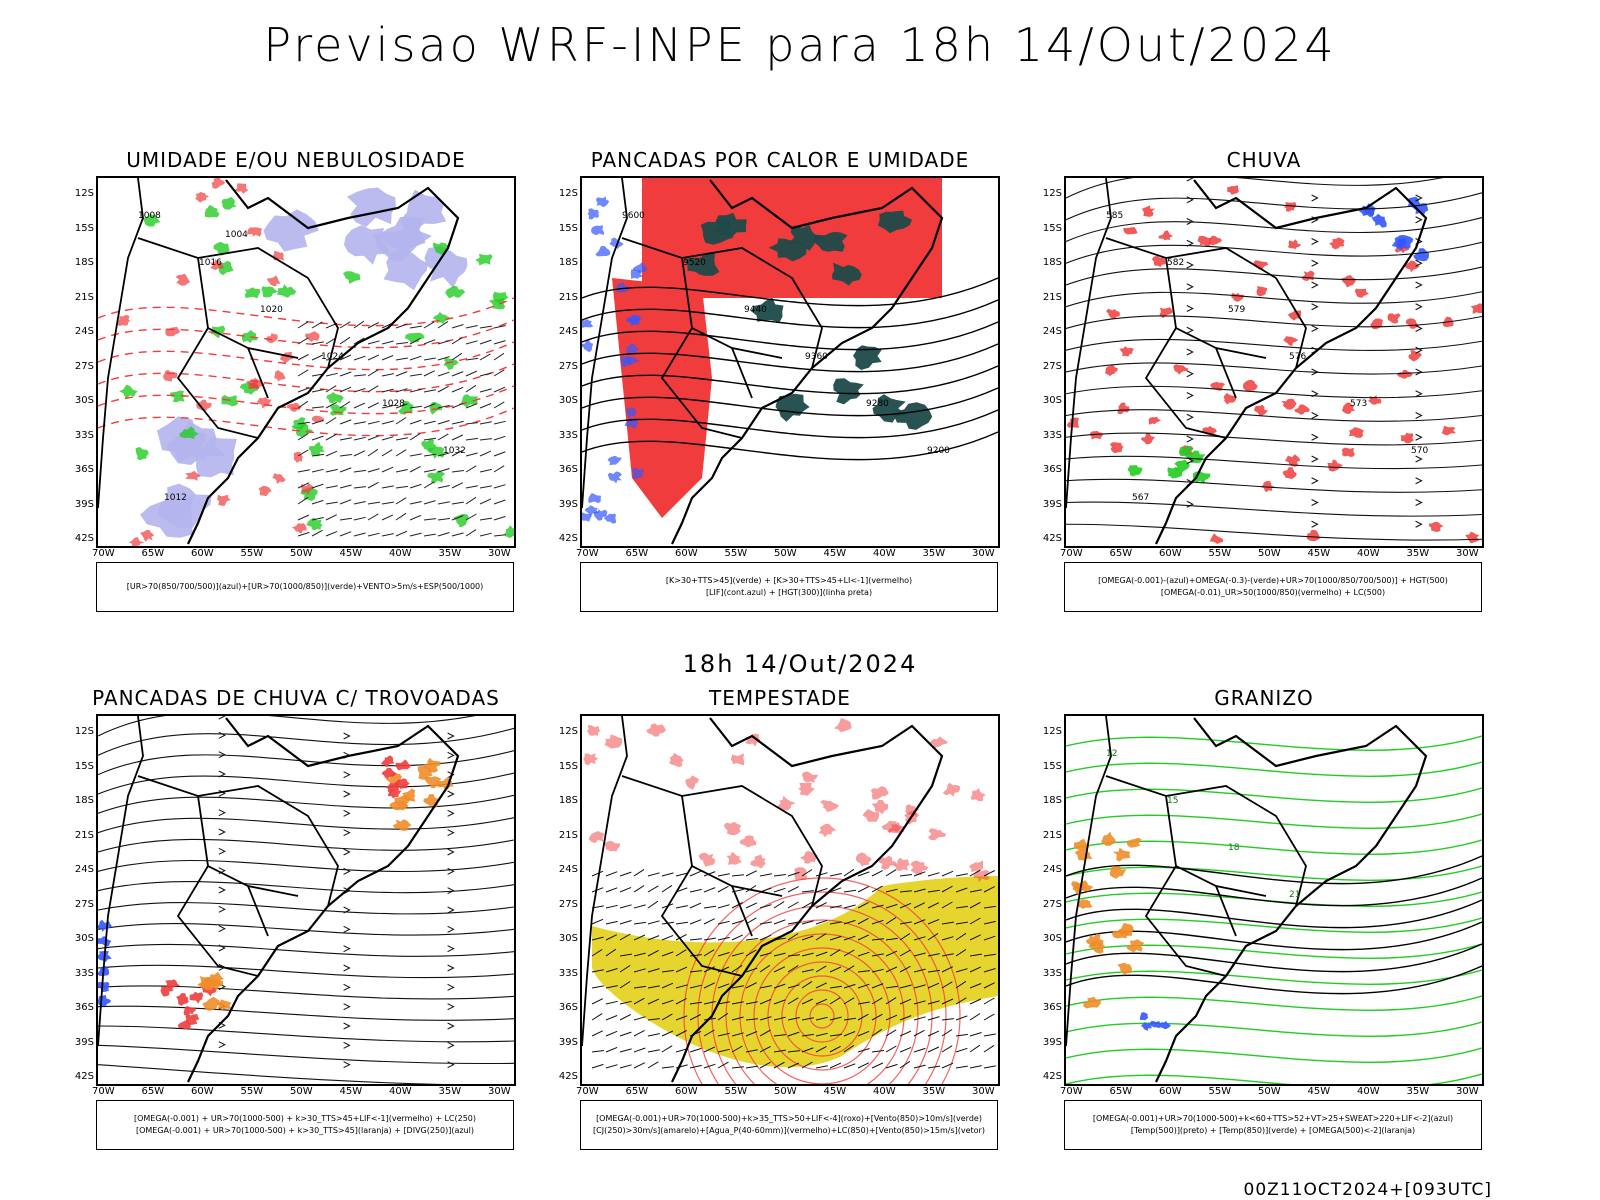 This screenshot has width=1600, height=1200. Describe the element at coordinates (332, 357) in the screenshot. I see `contour-label: 1024` at that location.